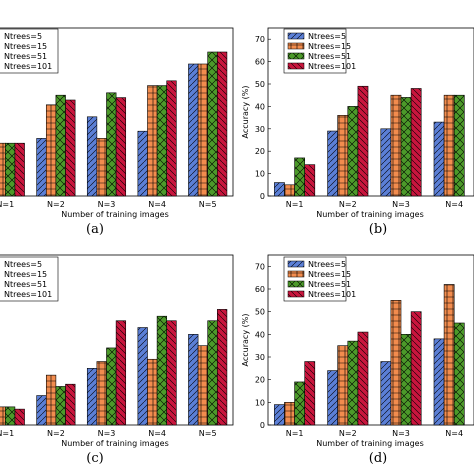 The height and width of the screenshot is (474, 474). I want to click on y-tick-label: 20, so click(260, 380).